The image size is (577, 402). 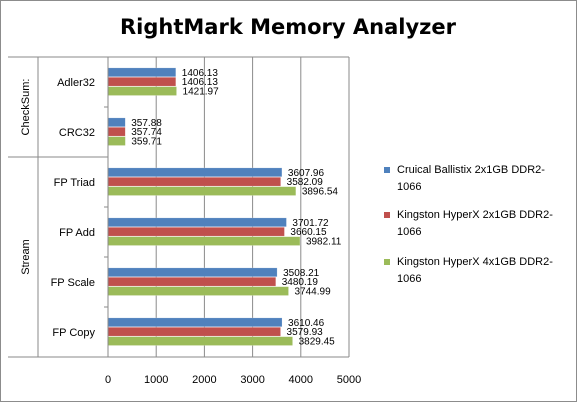 What do you see at coordinates (475, 262) in the screenshot?
I see `legend-label: Kingston HyperX 4x1GB DDR2-` at bounding box center [475, 262].